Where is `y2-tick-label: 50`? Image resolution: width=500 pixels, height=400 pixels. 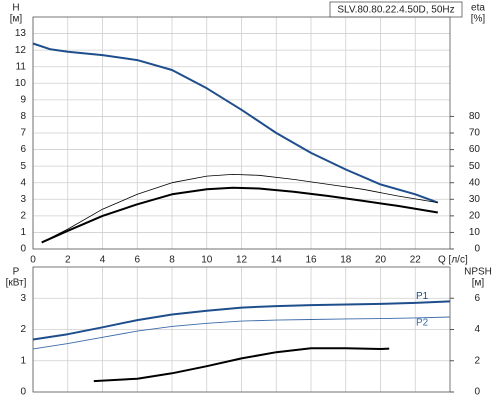 y2-tick-label: 50 is located at coordinates (475, 166).